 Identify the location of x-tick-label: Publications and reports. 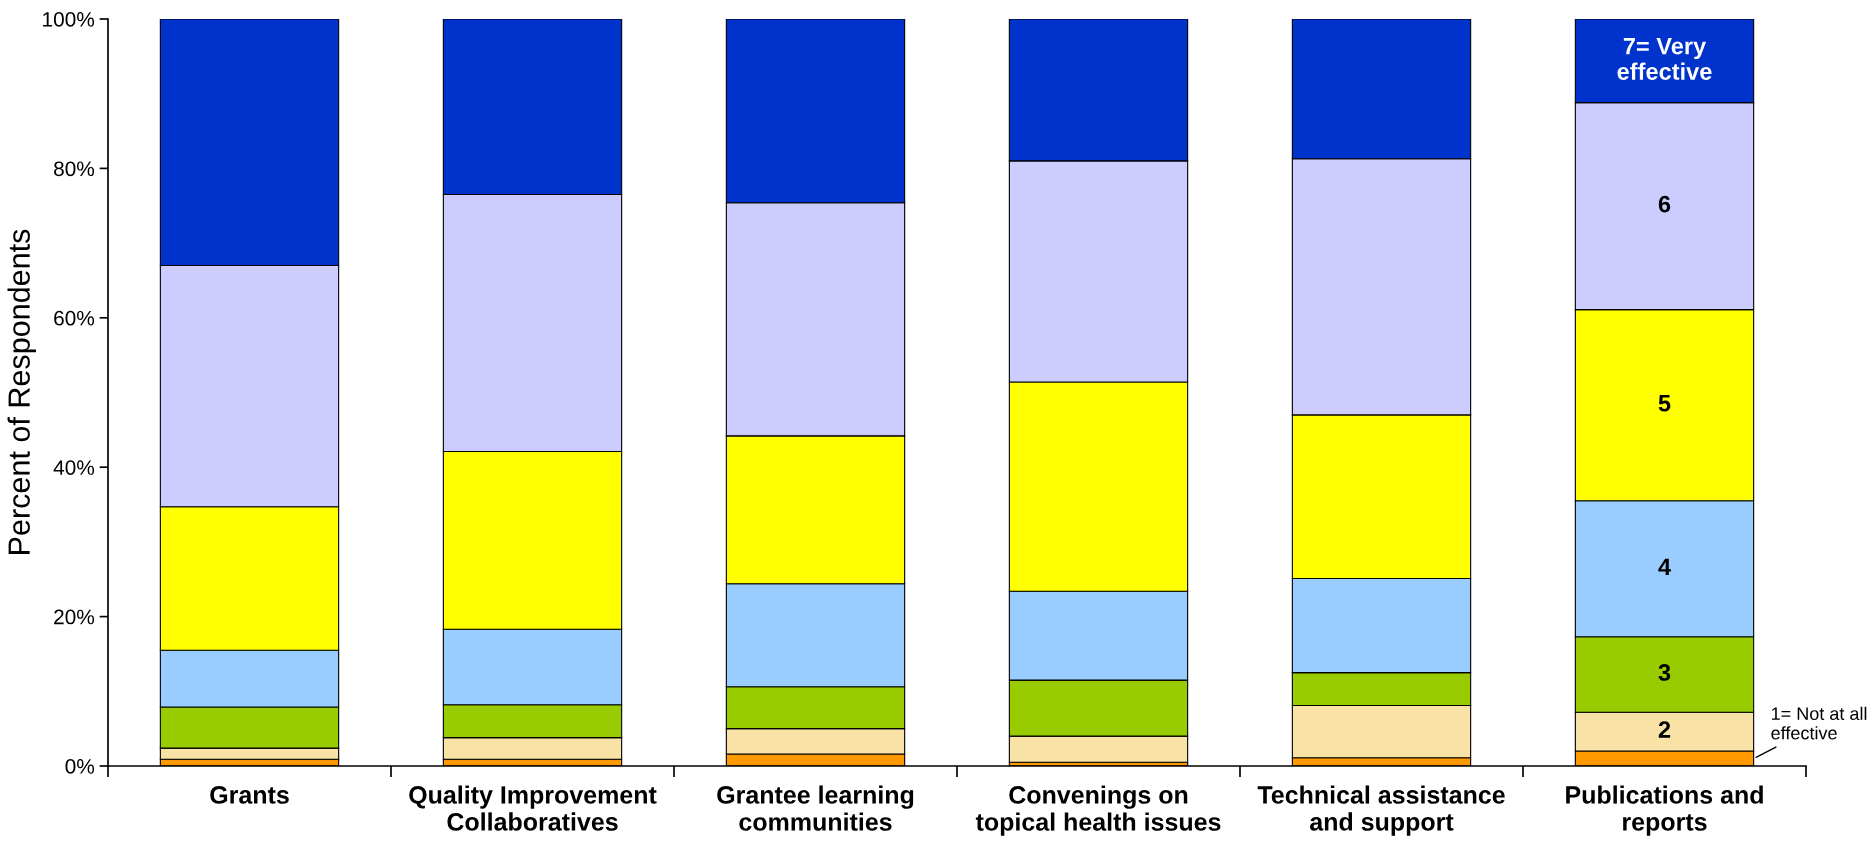
(1664, 810).